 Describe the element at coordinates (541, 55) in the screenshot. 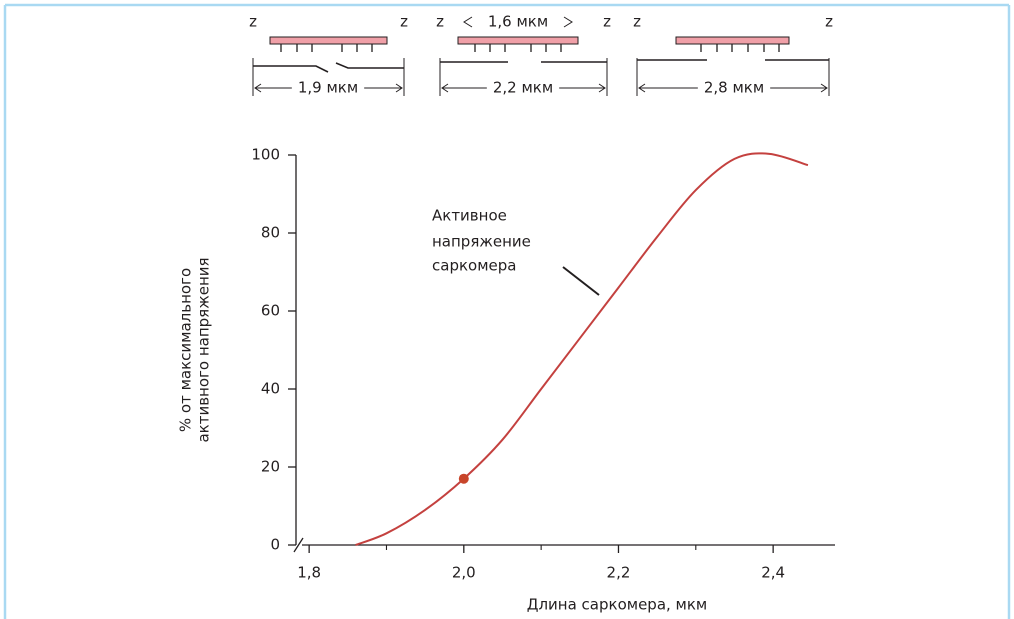

I see `sarcomere-diagrams: z z 1,9 мкм z z 2,2 мкм z z 2,8 мкм 1,6 мкм` at that location.